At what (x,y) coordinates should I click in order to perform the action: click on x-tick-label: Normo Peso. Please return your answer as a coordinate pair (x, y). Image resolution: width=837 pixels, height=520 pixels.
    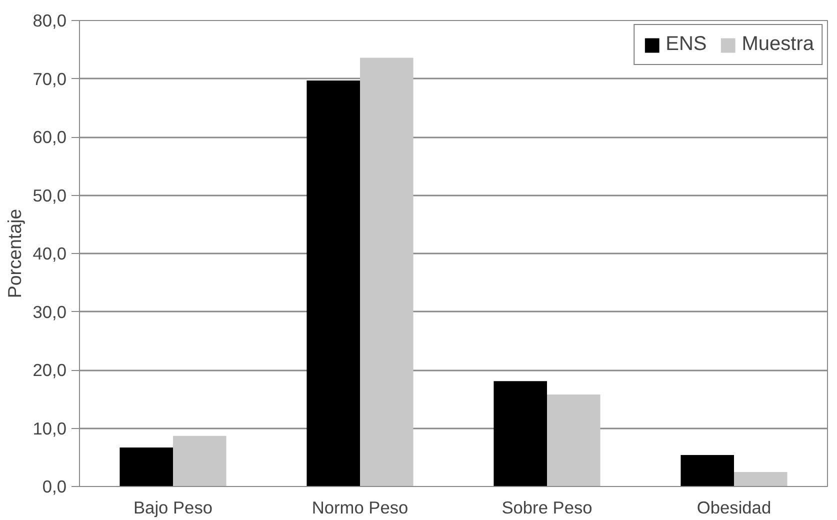
    Looking at the image, I should click on (360, 508).